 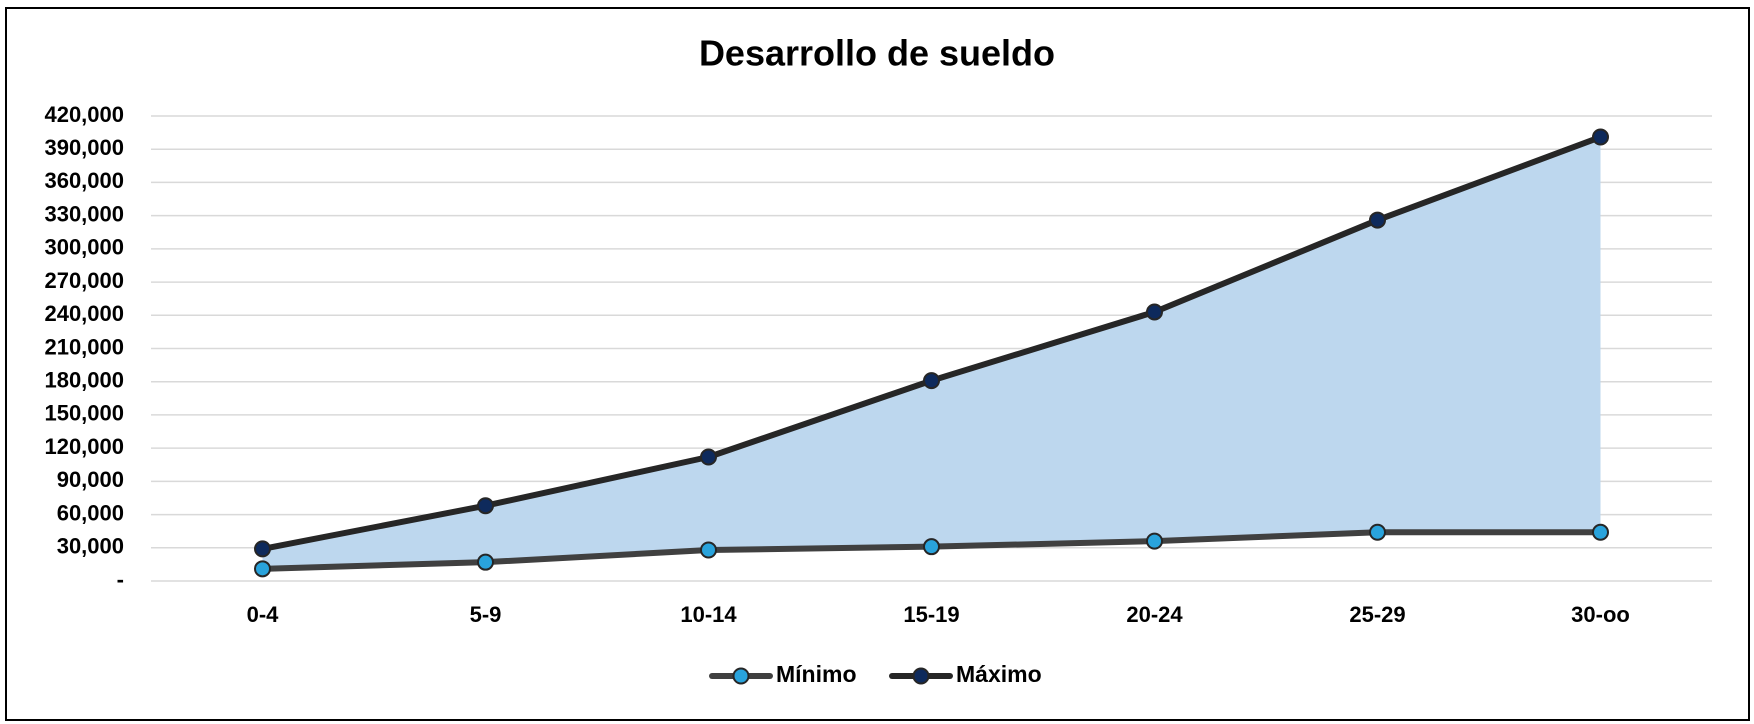 What do you see at coordinates (84, 280) in the screenshot?
I see `y-tick-label: 270,000` at bounding box center [84, 280].